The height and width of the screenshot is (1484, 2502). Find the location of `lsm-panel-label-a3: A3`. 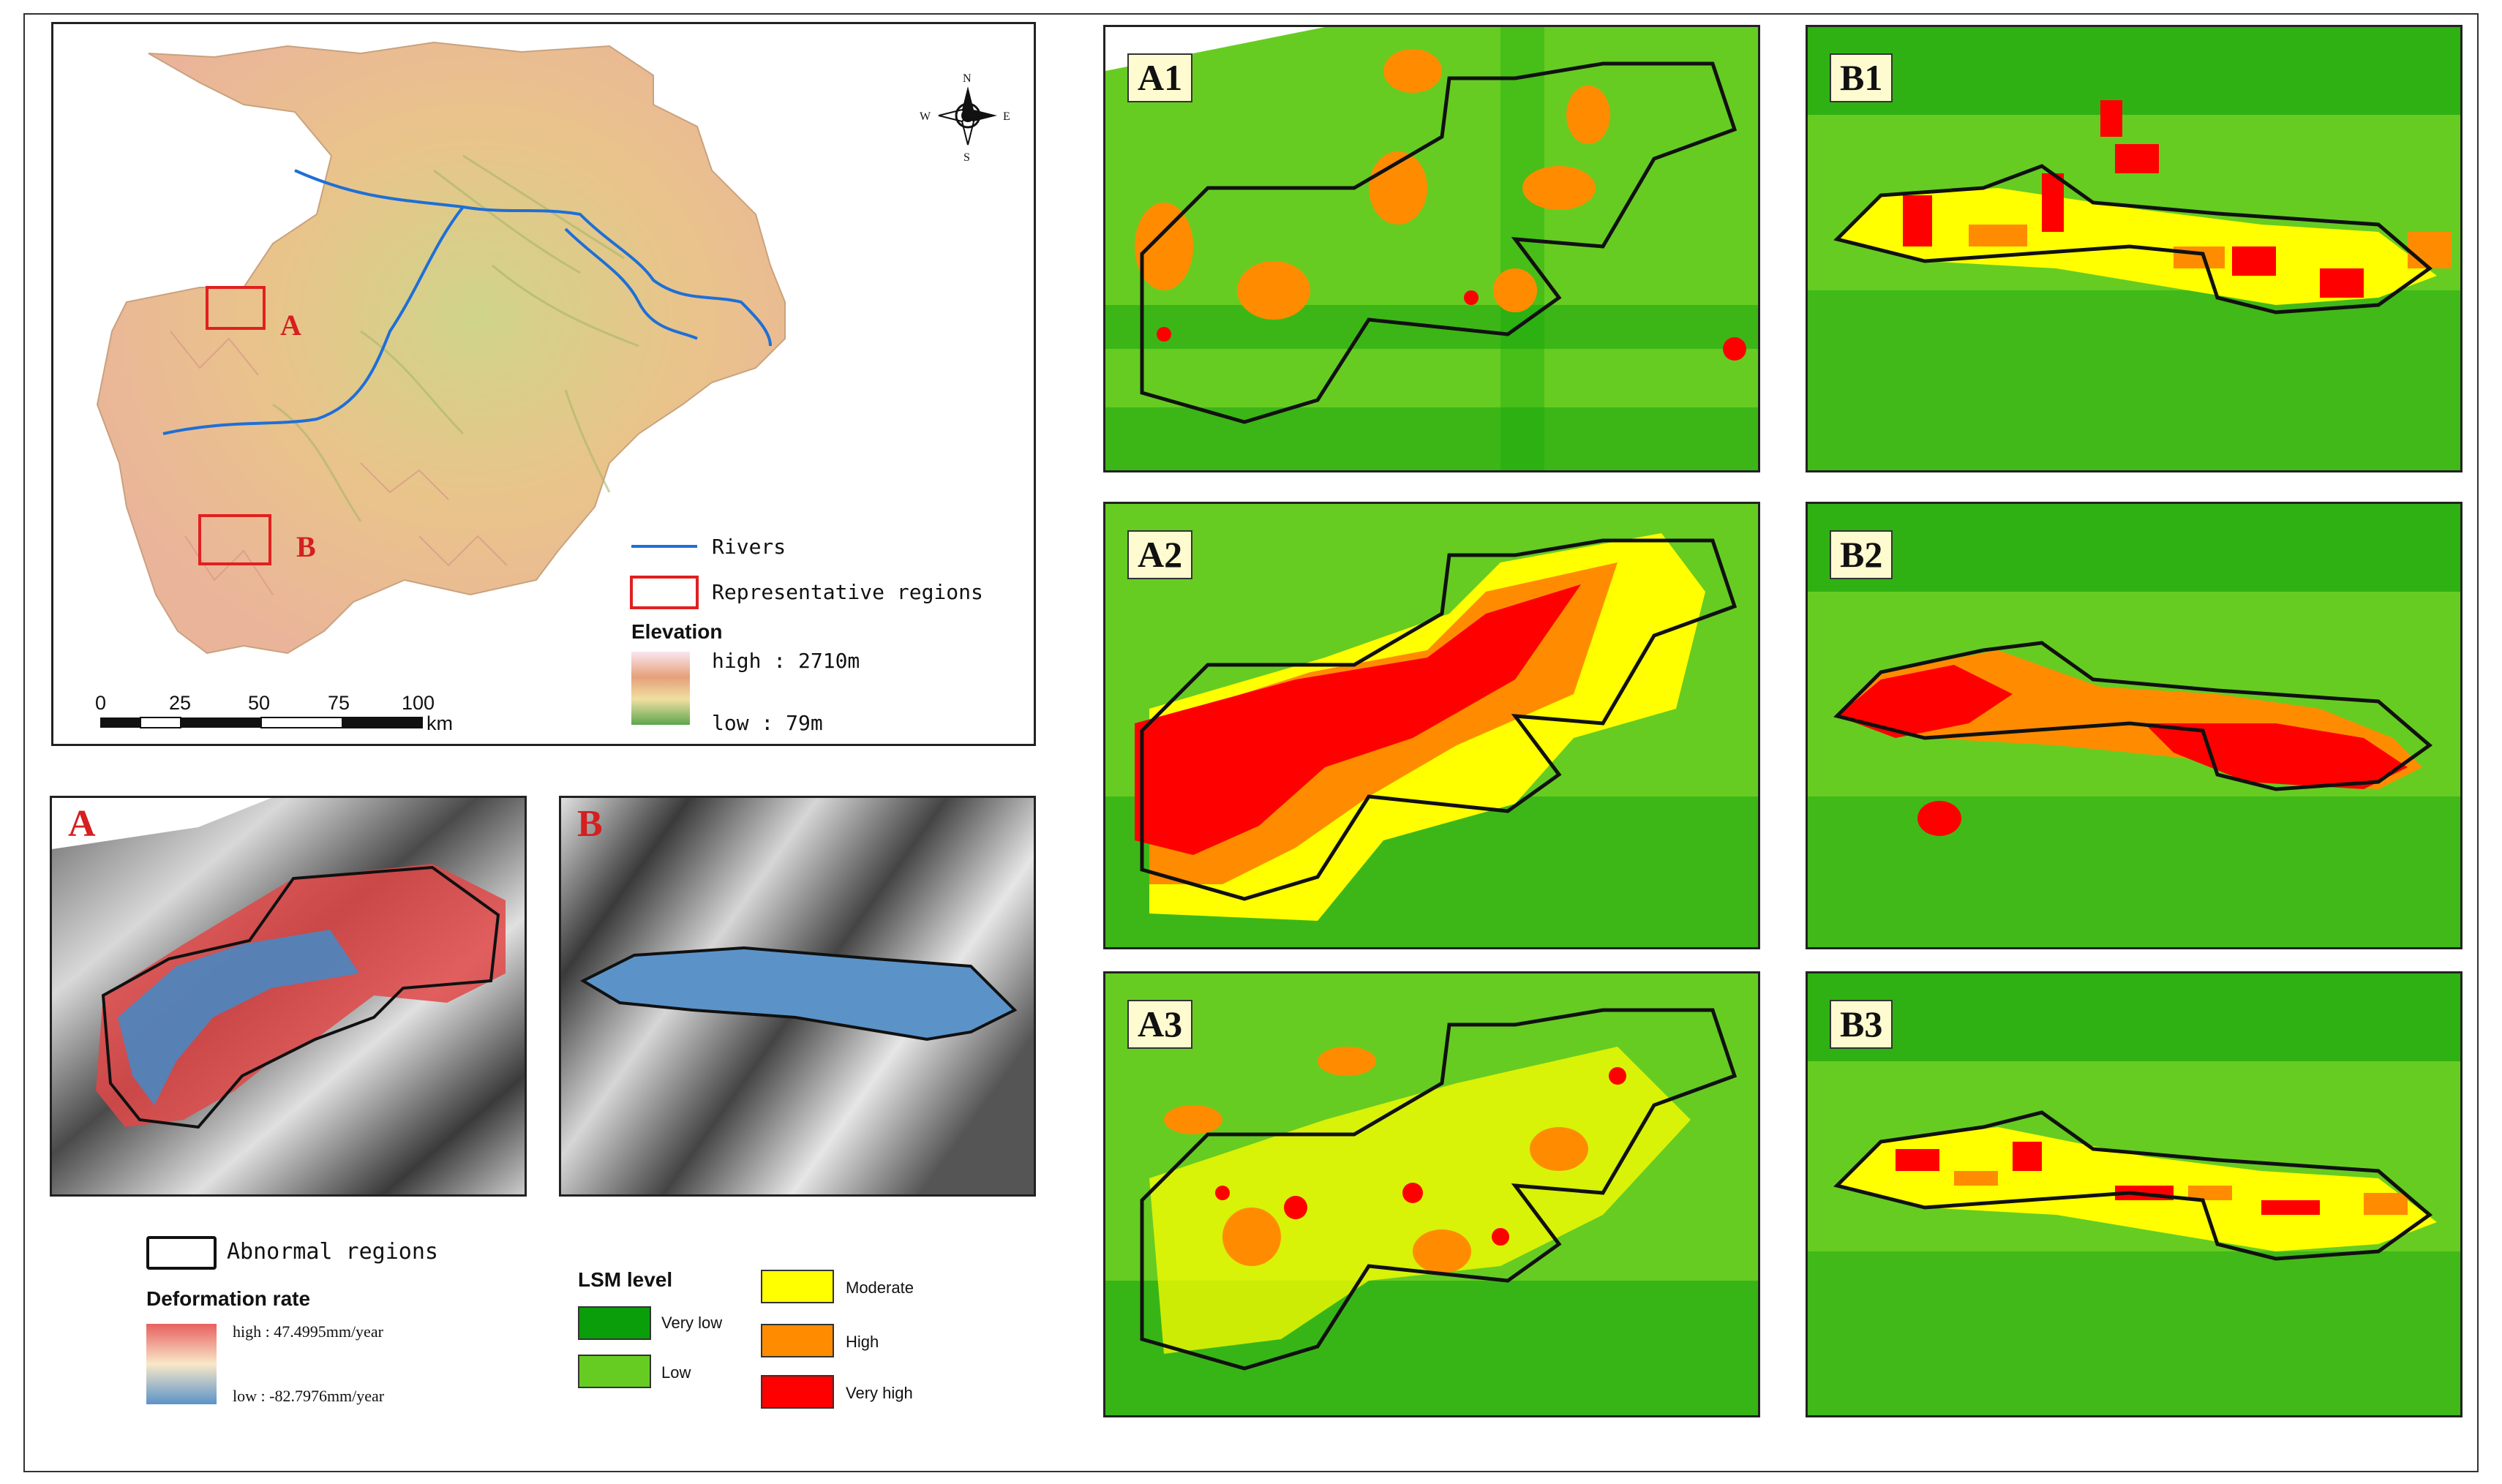

lsm-panel-label-a3: A3 is located at coordinates (1160, 1024).